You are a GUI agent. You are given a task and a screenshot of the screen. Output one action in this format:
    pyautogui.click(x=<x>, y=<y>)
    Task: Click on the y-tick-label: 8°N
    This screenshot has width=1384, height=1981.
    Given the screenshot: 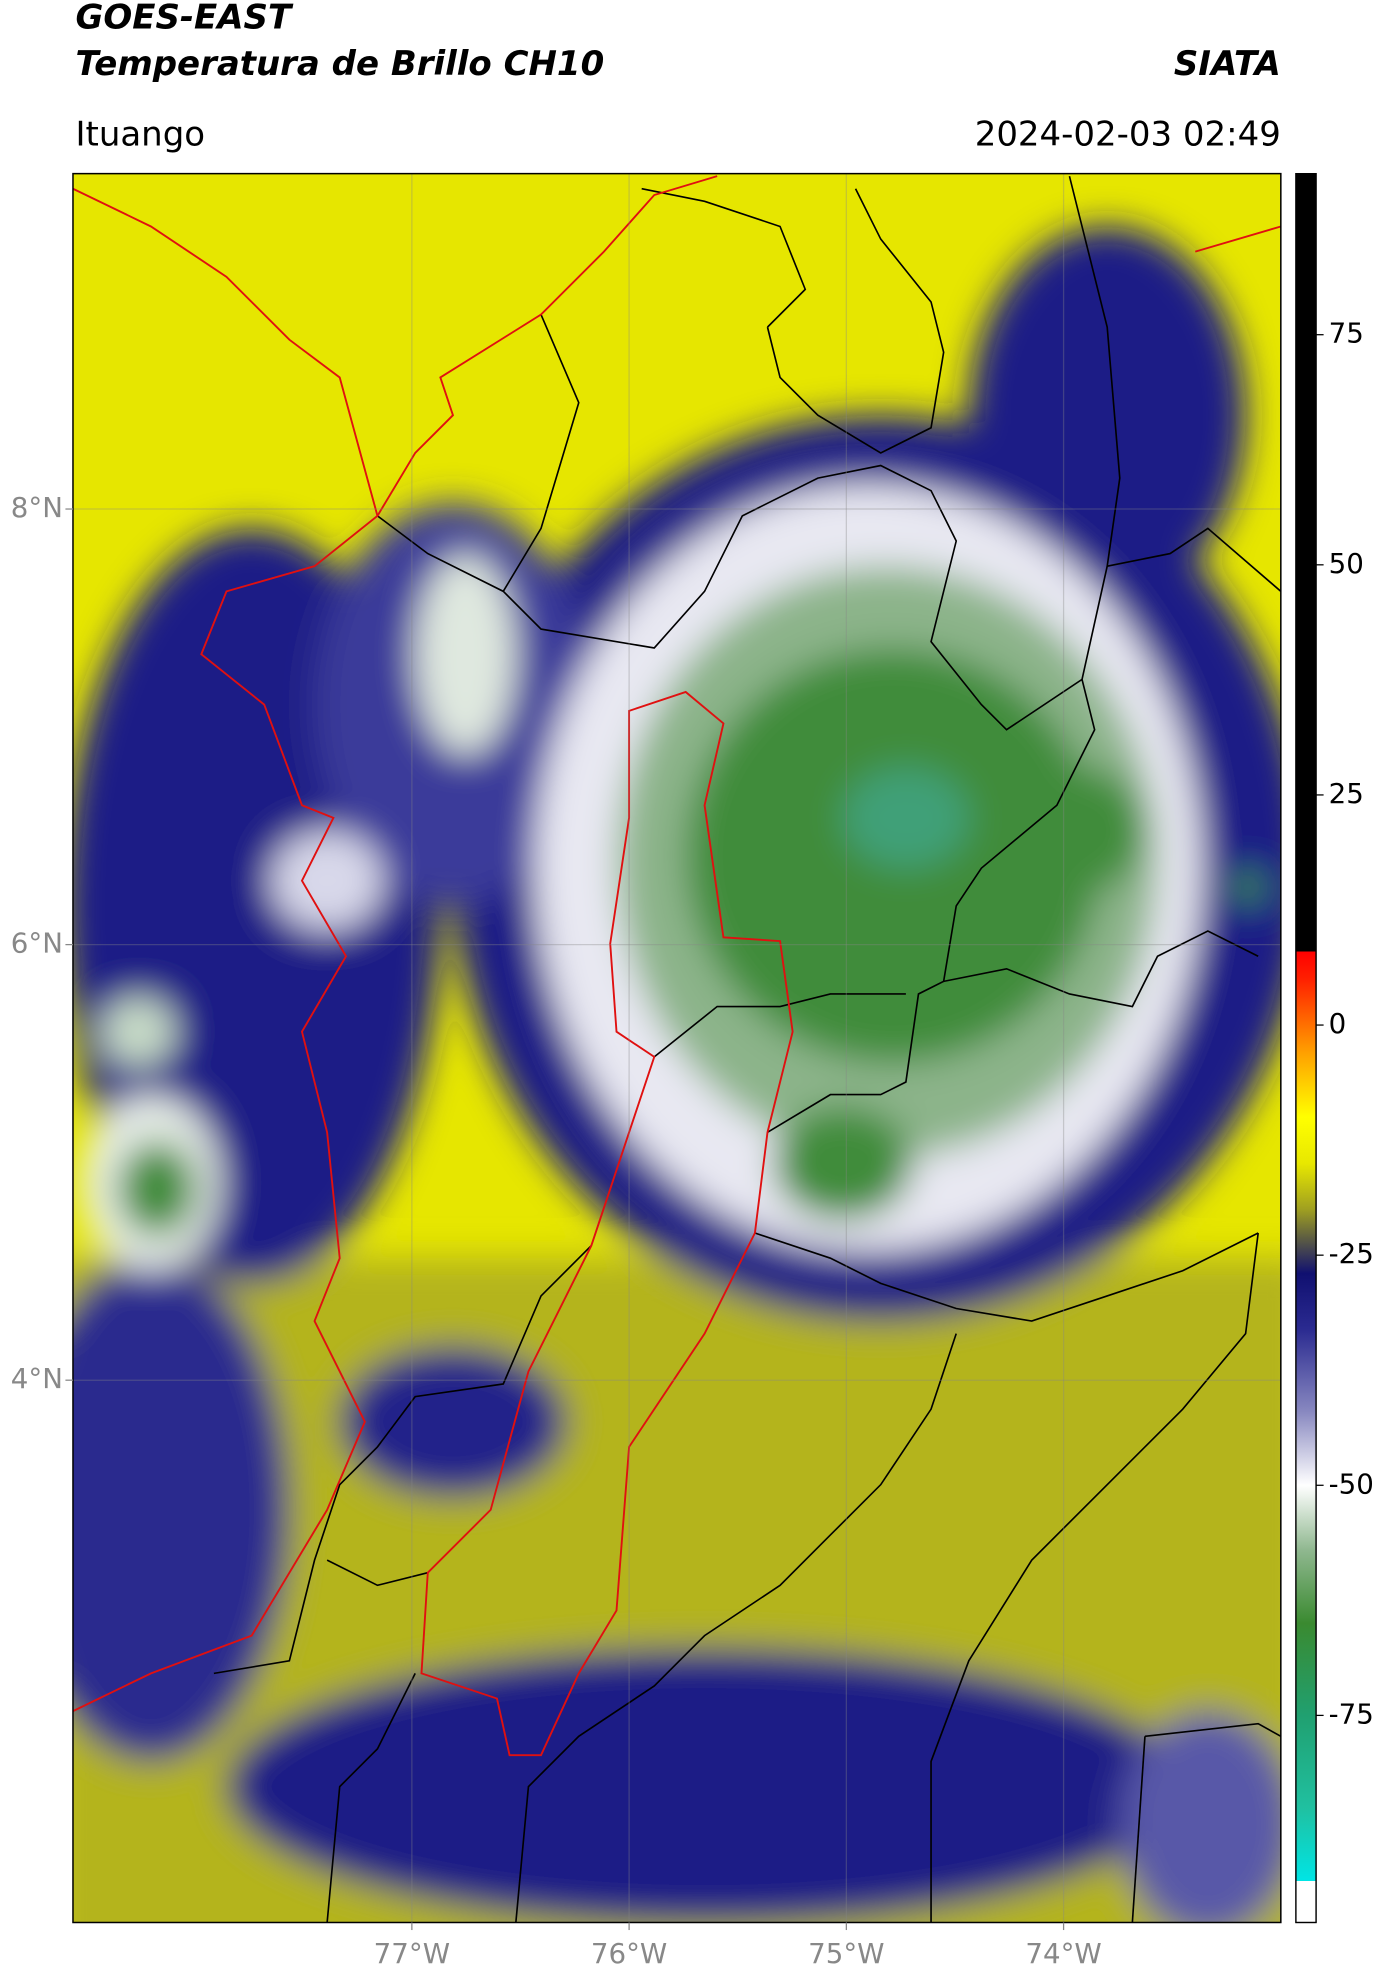 What is the action you would take?
    pyautogui.click(x=37, y=507)
    